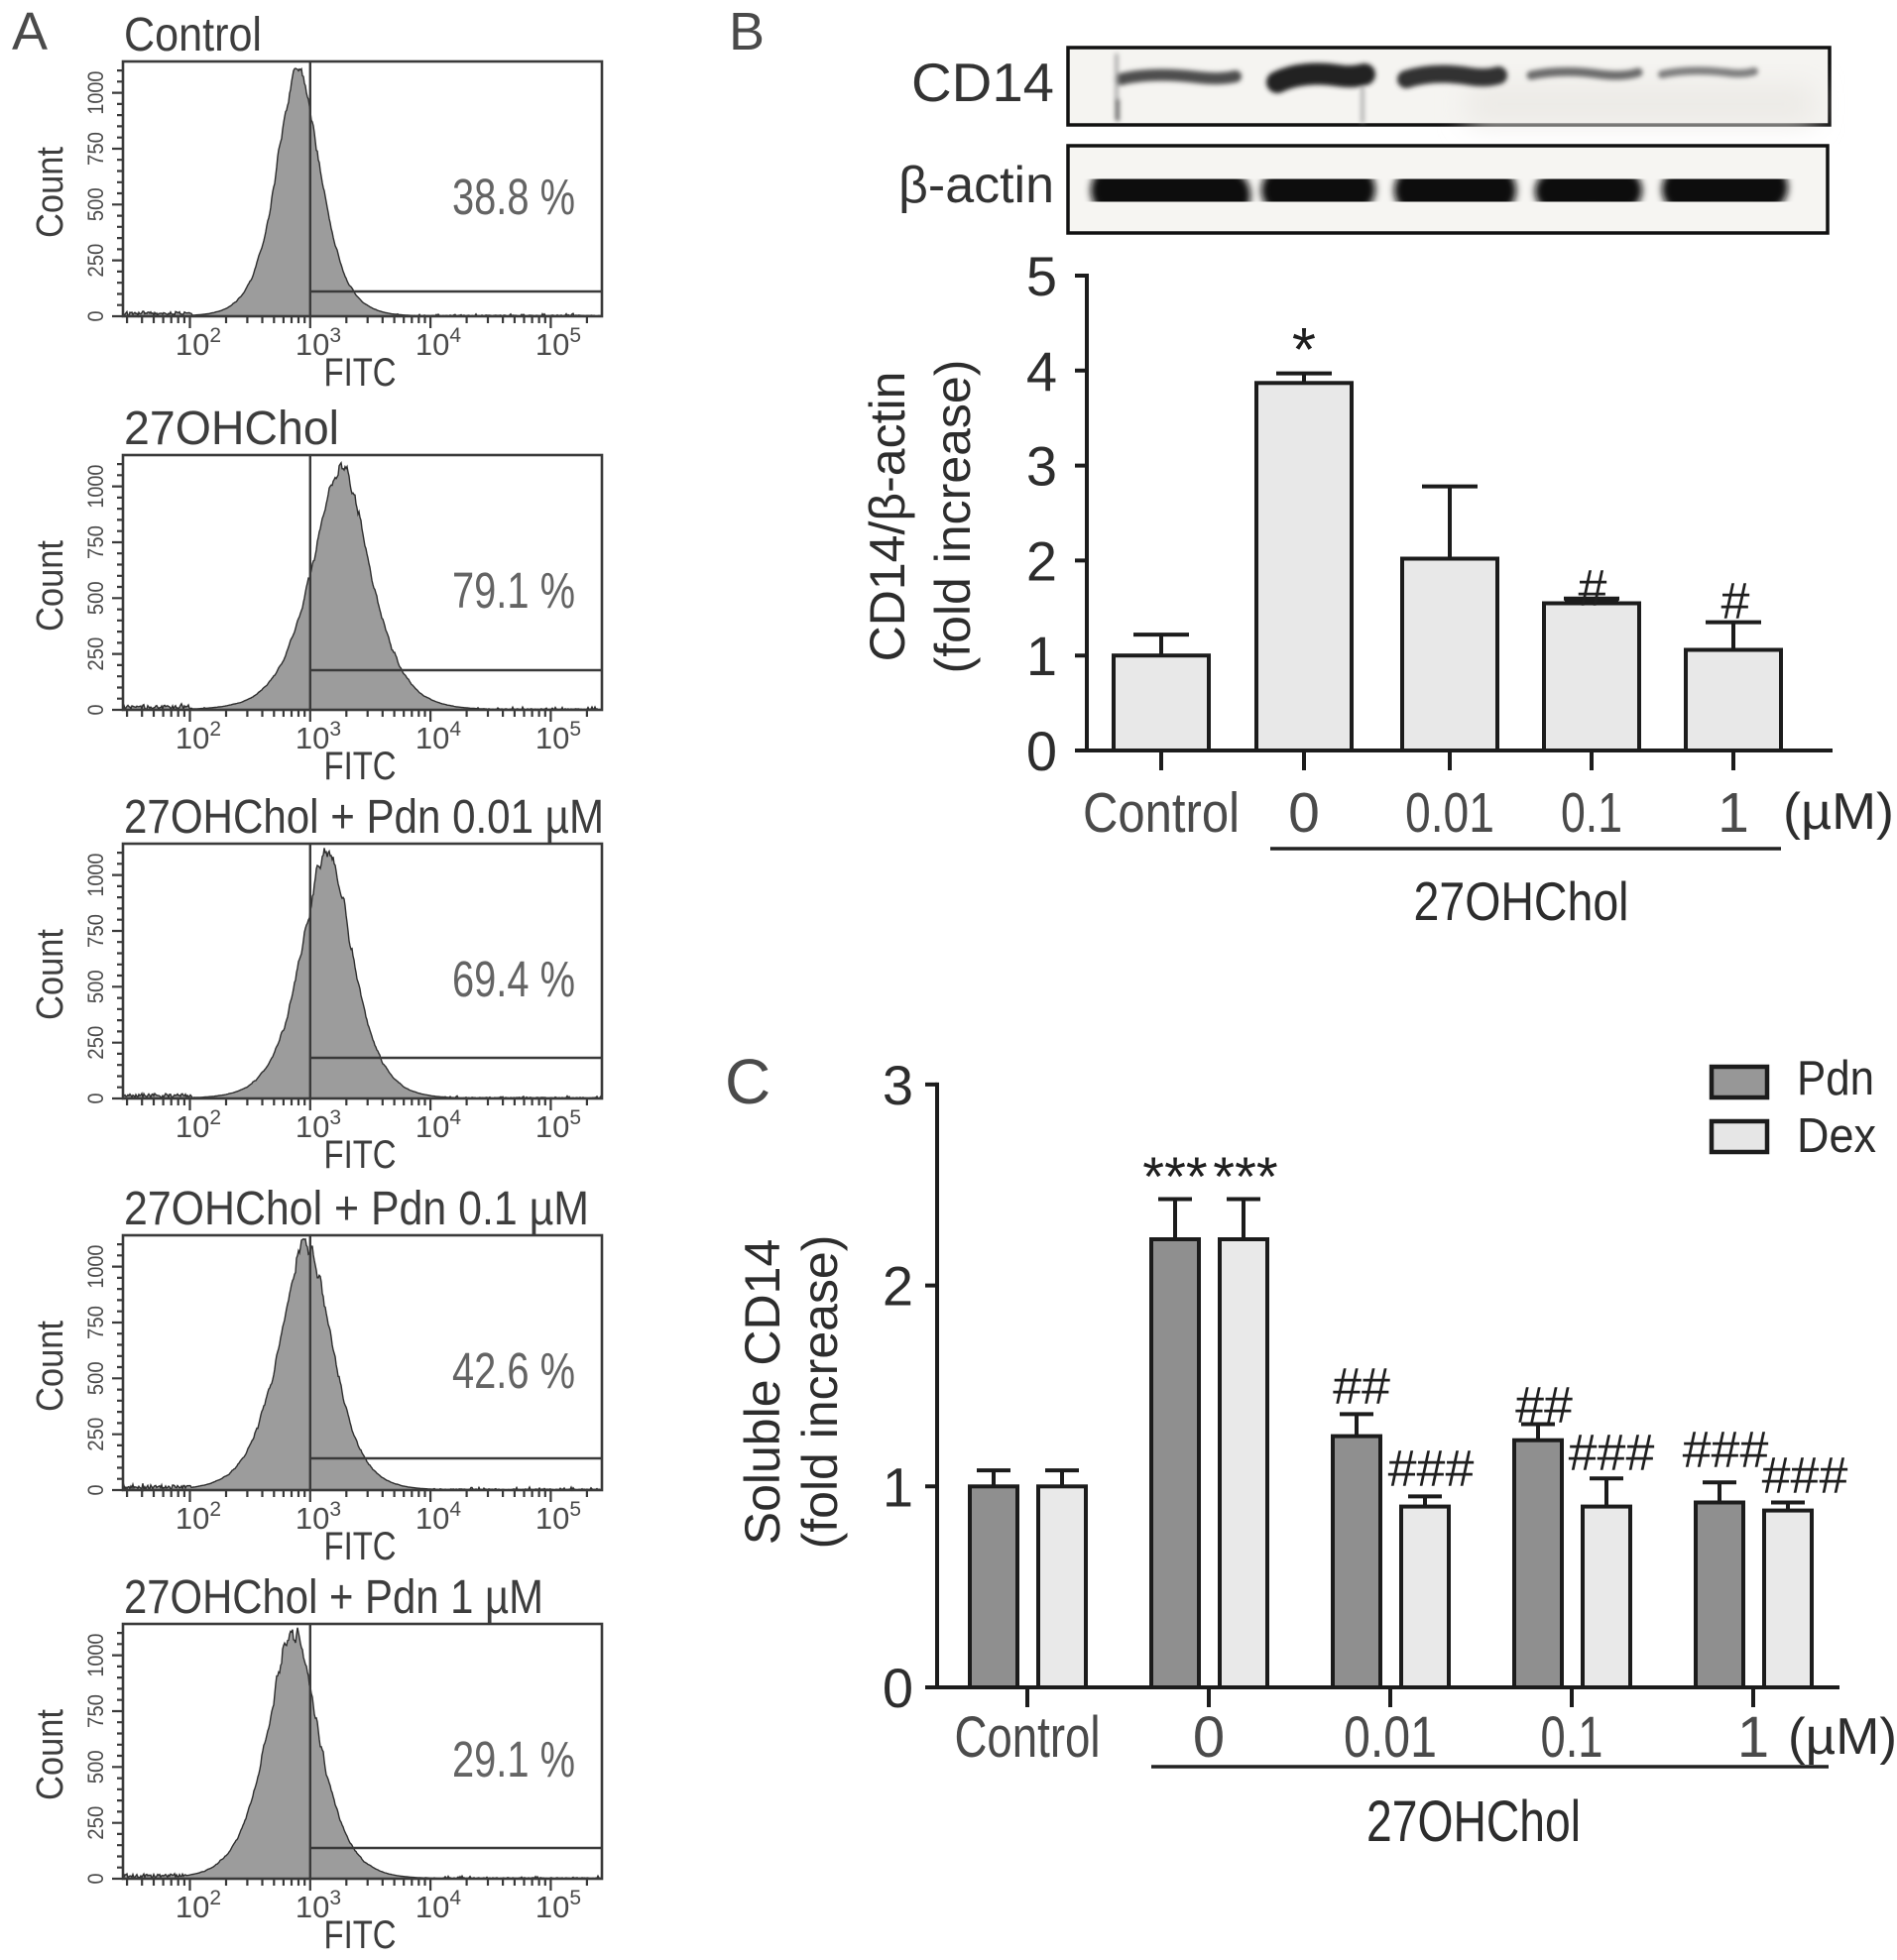  Describe the element at coordinates (976, 185) in the screenshot. I see `svg-text: β-actin` at that location.